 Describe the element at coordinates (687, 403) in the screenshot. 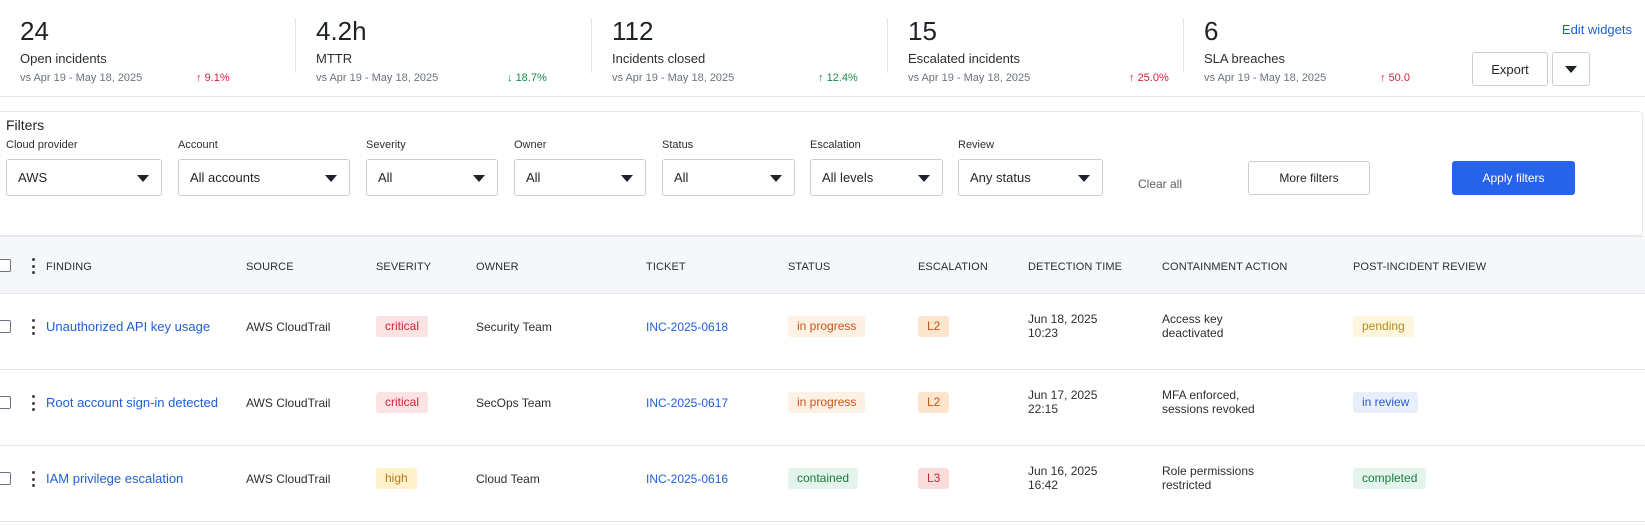

I see `ticket-link: INC-2025-0617` at that location.